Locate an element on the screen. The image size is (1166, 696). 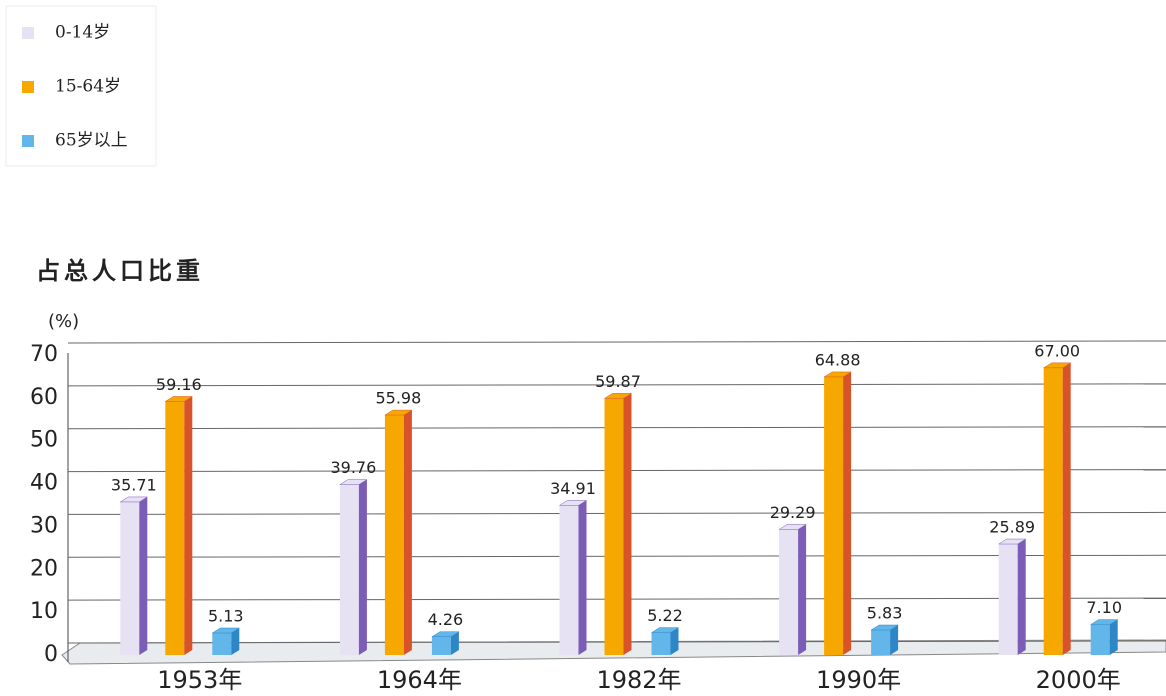
legend-text: 0-14岁 is located at coordinates (82, 33).